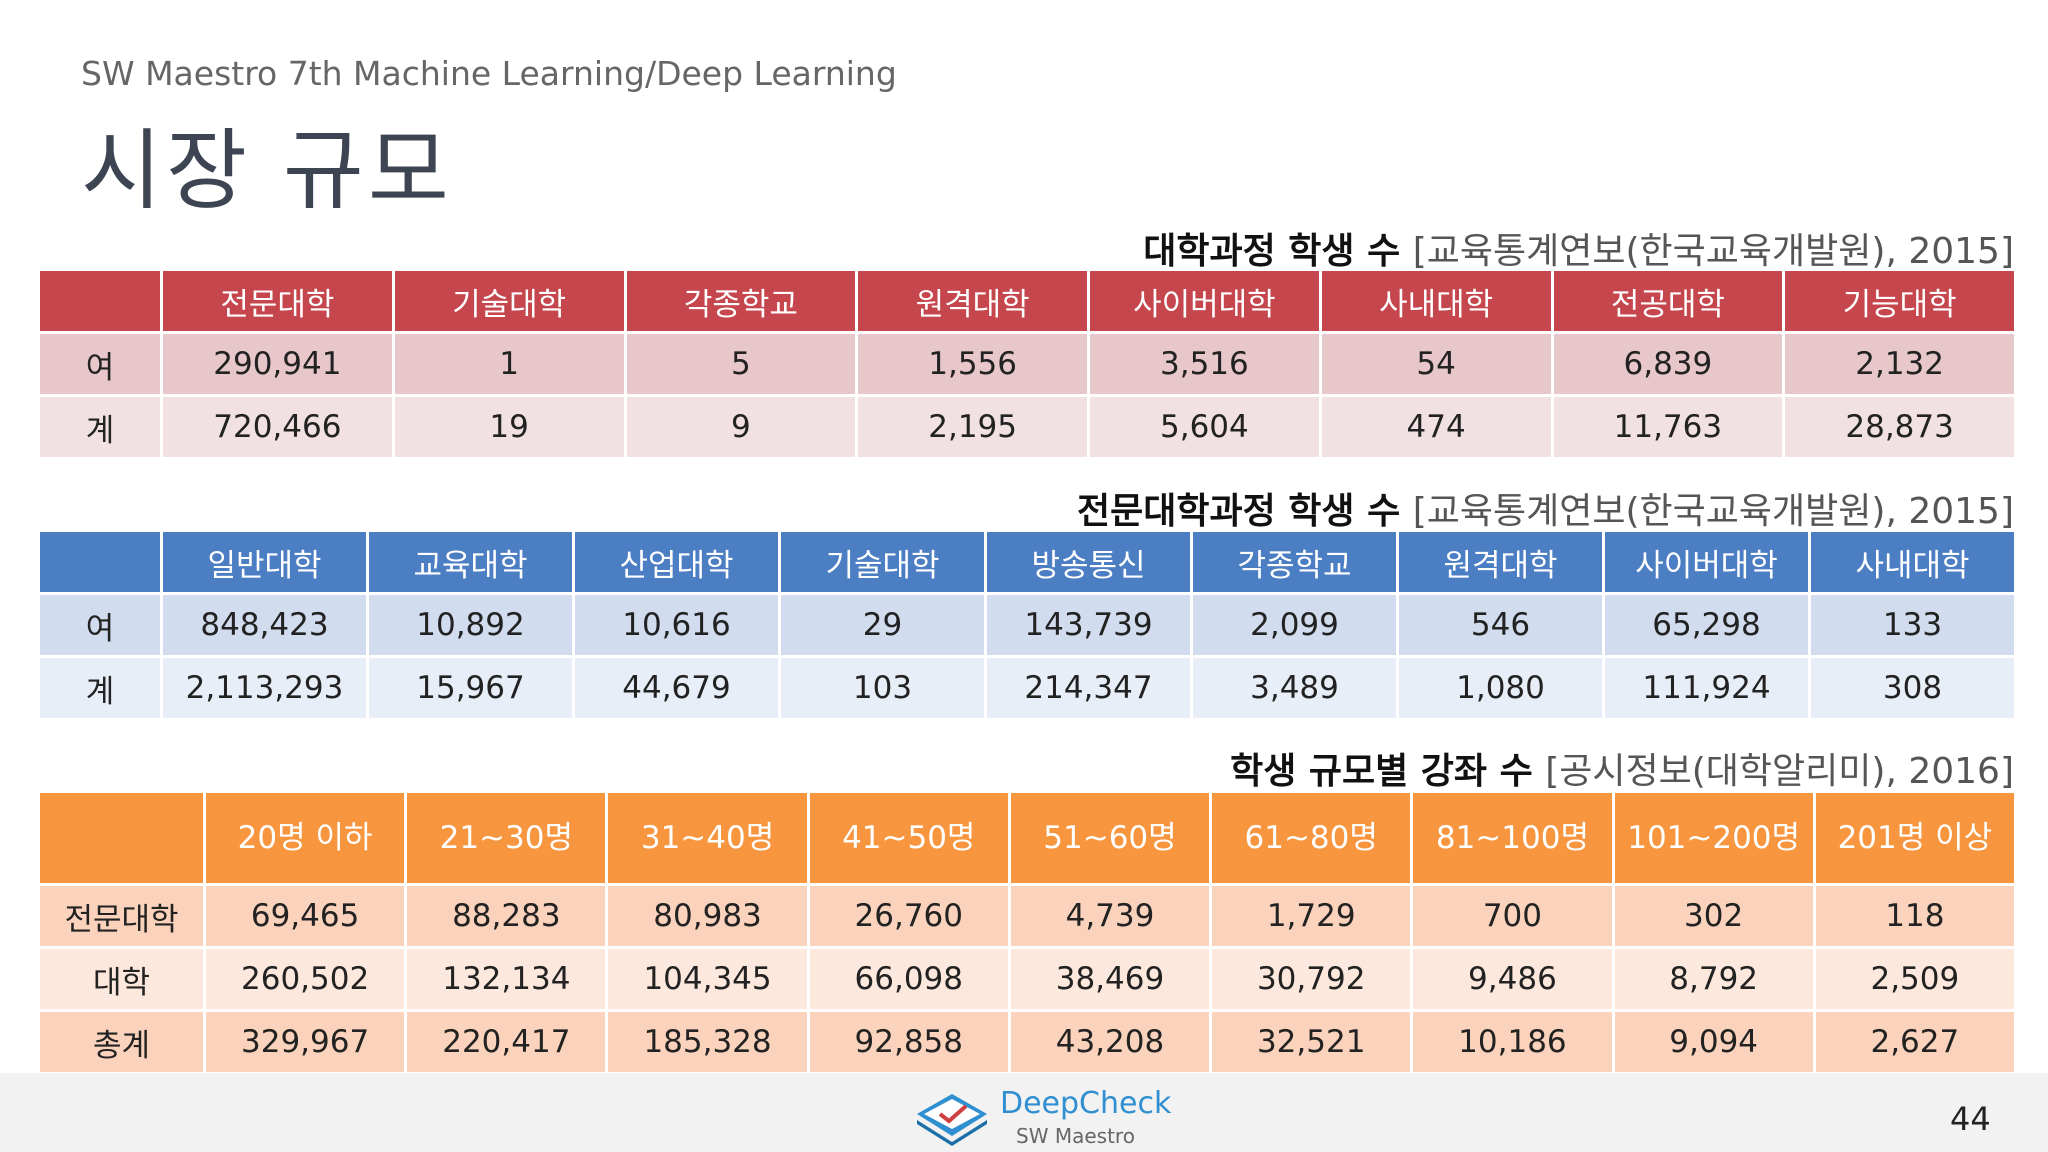 The height and width of the screenshot is (1152, 2048). What do you see at coordinates (305, 838) in the screenshot?
I see `header-cell: 20명 이하` at bounding box center [305, 838].